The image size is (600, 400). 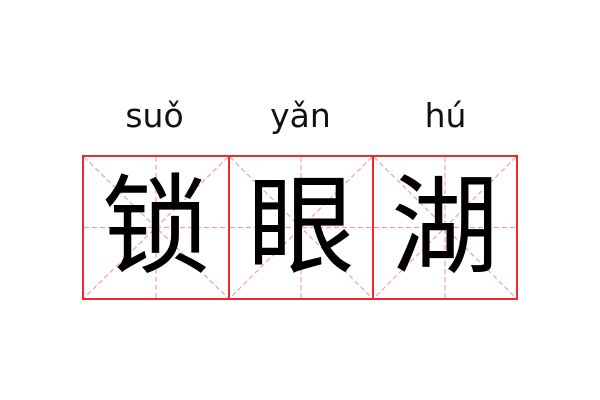 What do you see at coordinates (445, 115) in the screenshot?
I see `pinyin-3: hú` at bounding box center [445, 115].